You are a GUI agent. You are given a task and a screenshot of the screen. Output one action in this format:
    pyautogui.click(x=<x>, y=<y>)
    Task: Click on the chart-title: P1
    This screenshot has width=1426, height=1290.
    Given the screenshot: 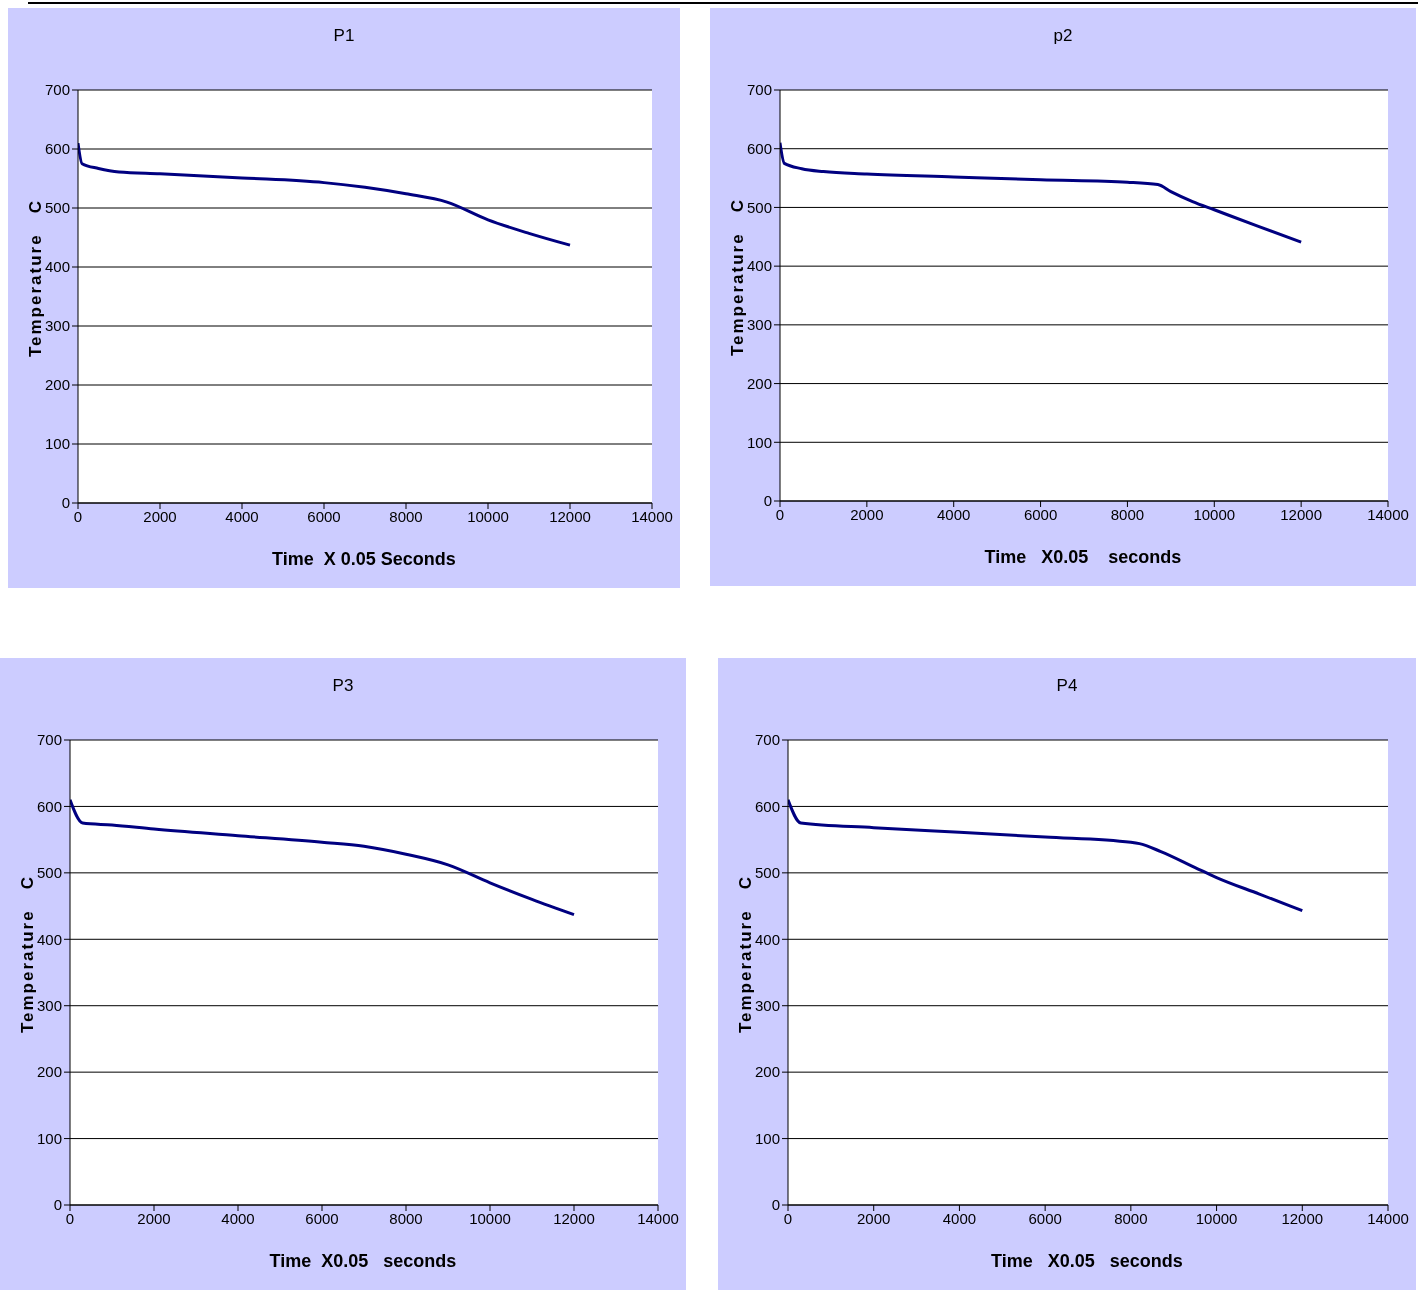 What is the action you would take?
    pyautogui.click(x=344, y=36)
    